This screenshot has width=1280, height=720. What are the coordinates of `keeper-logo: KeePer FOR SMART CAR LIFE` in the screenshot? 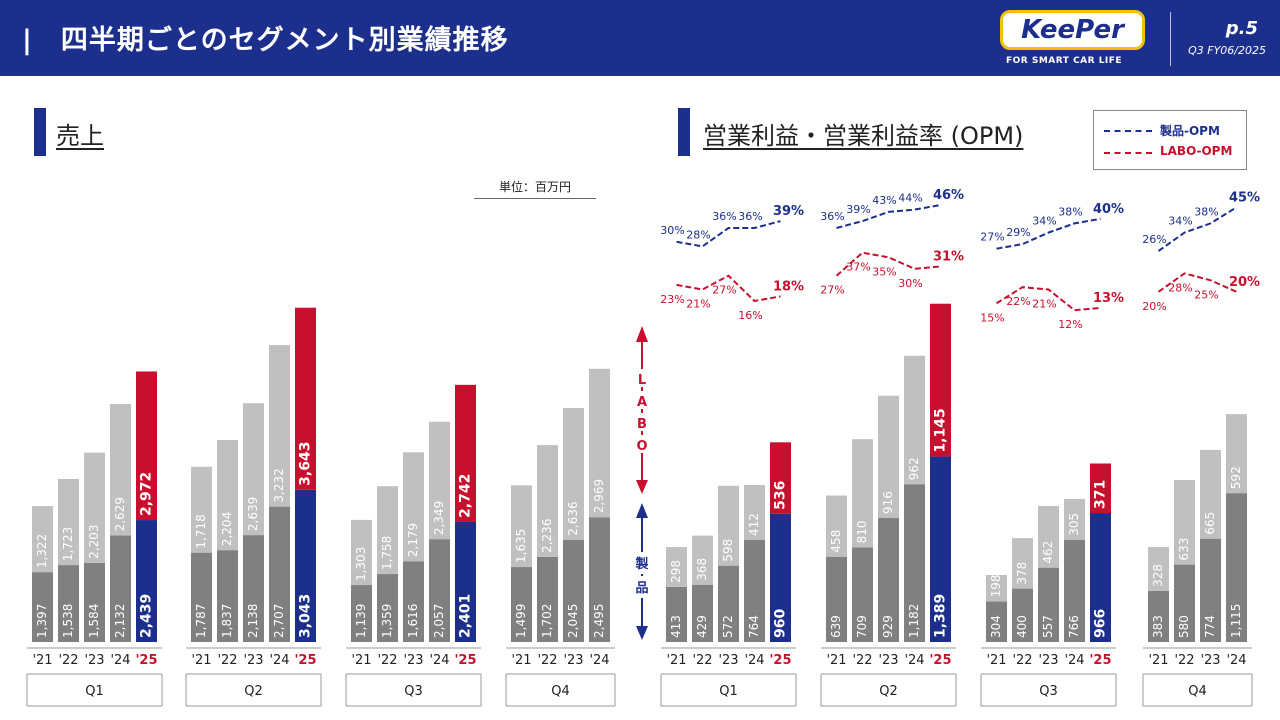 It's located at (1080, 39).